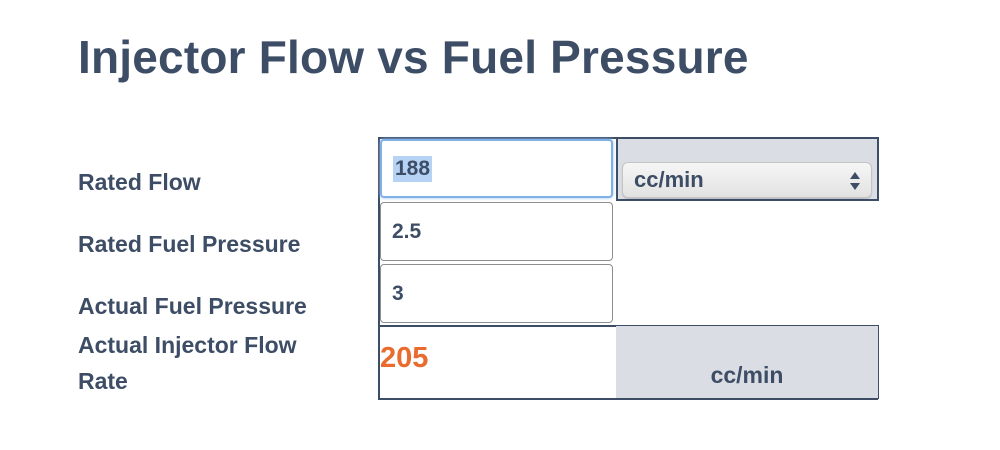  What do you see at coordinates (747, 180) in the screenshot?
I see `flow-unit-select: cc/min` at bounding box center [747, 180].